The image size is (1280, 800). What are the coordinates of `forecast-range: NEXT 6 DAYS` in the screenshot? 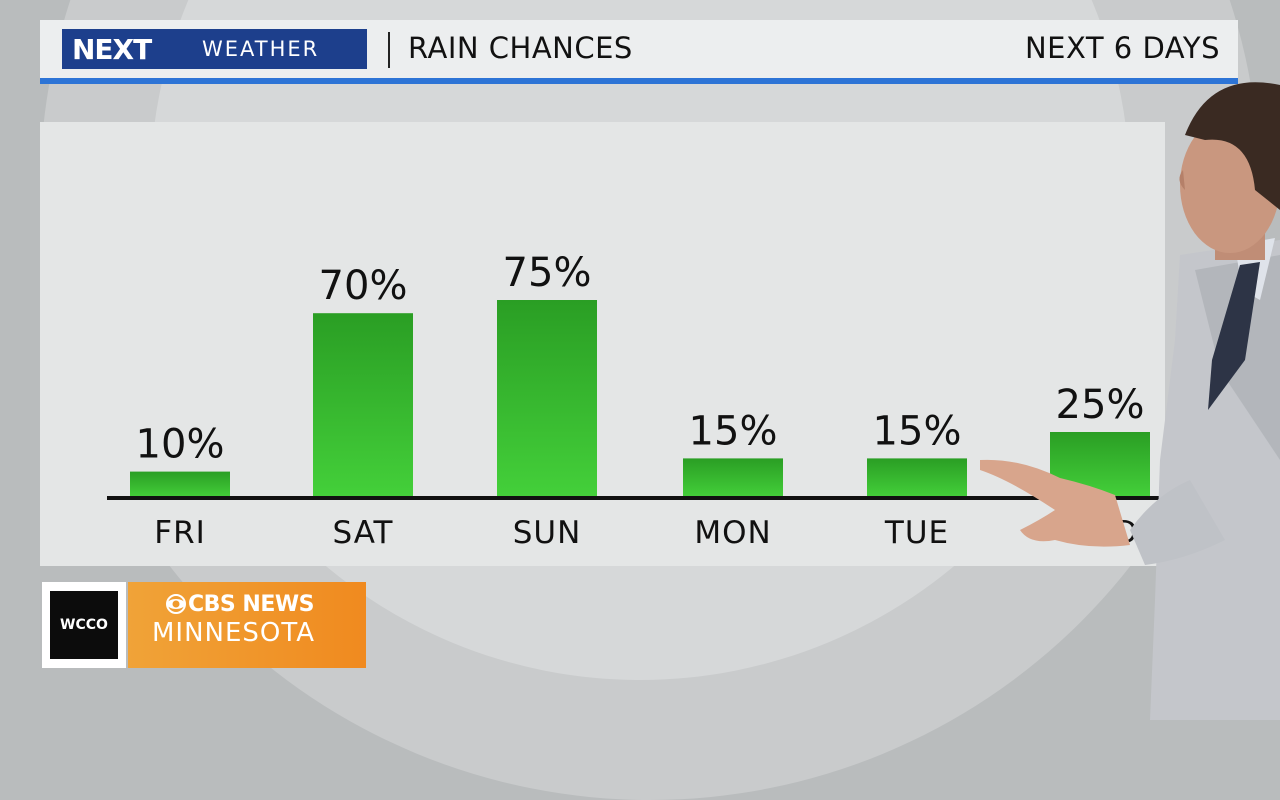 It's located at (1122, 48).